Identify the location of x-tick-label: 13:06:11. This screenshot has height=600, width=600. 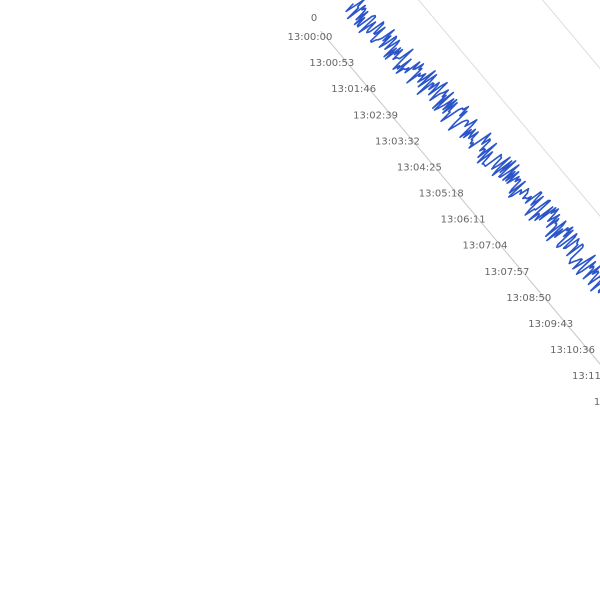
(463, 220).